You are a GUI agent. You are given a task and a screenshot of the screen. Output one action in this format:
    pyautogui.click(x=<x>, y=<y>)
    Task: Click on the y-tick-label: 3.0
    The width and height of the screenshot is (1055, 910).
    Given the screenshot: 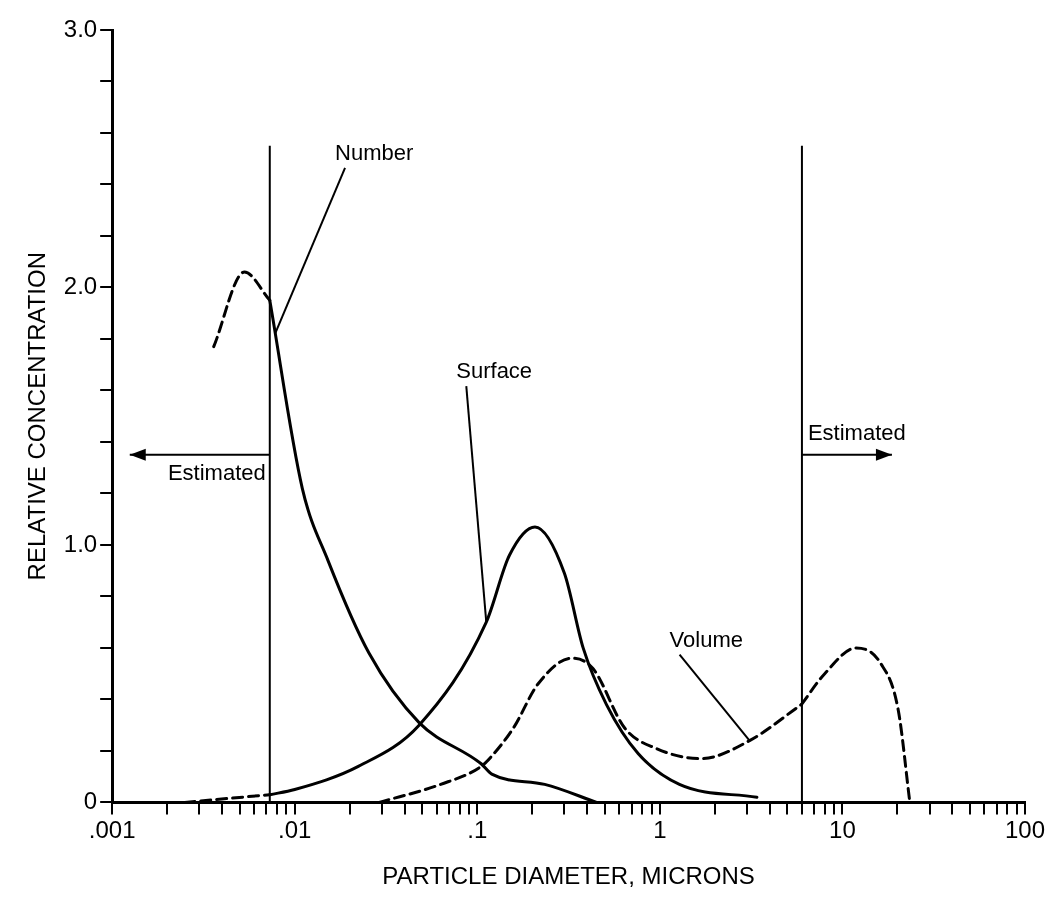 What is the action you would take?
    pyautogui.click(x=80, y=28)
    